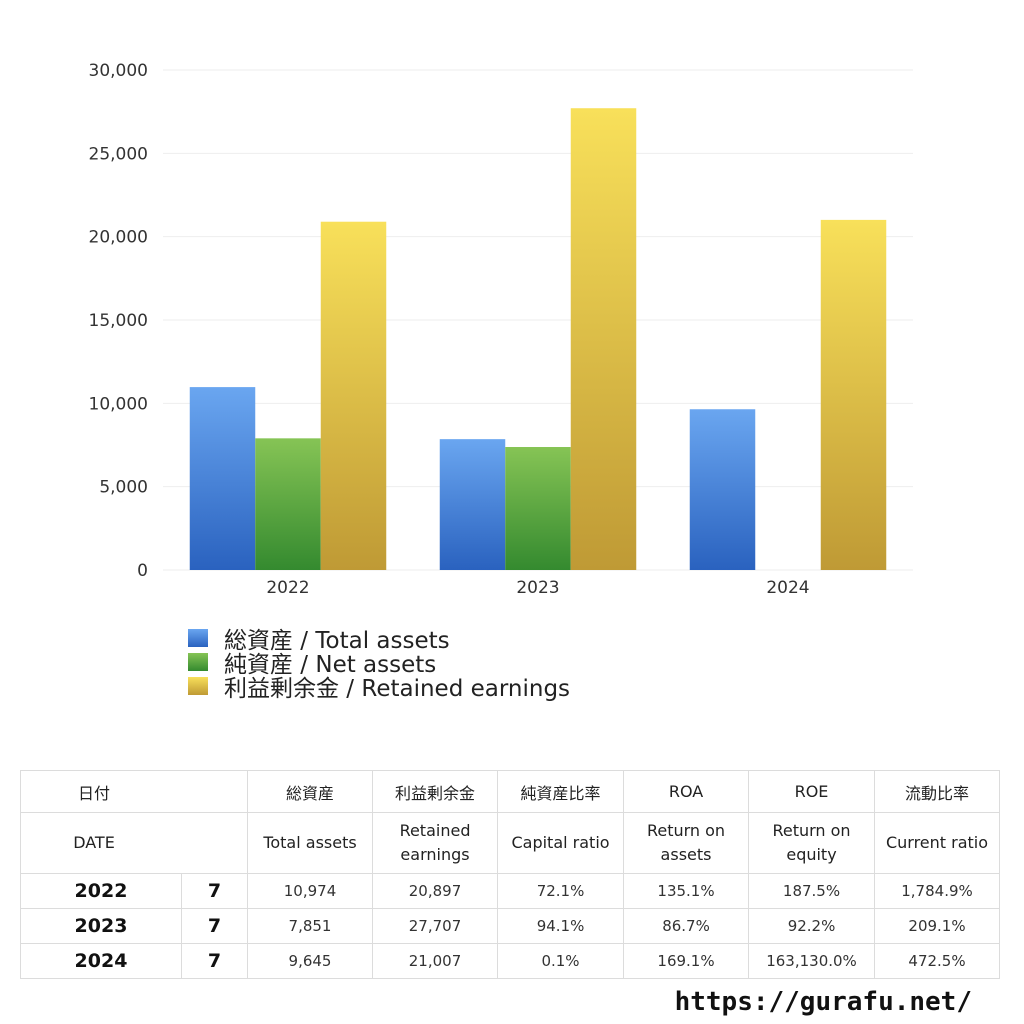 The width and height of the screenshot is (1024, 1024). I want to click on y-tick-label: 15,000, so click(118, 321).